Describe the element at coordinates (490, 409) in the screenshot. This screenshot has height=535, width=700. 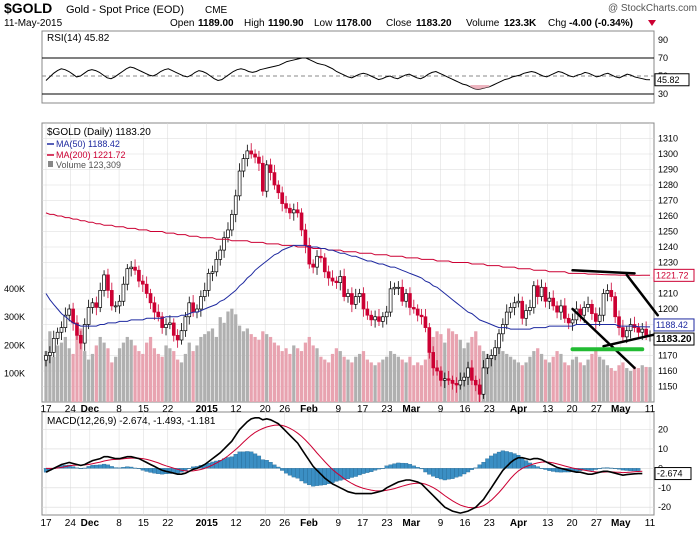
I see `x-axis-label: 23` at that location.